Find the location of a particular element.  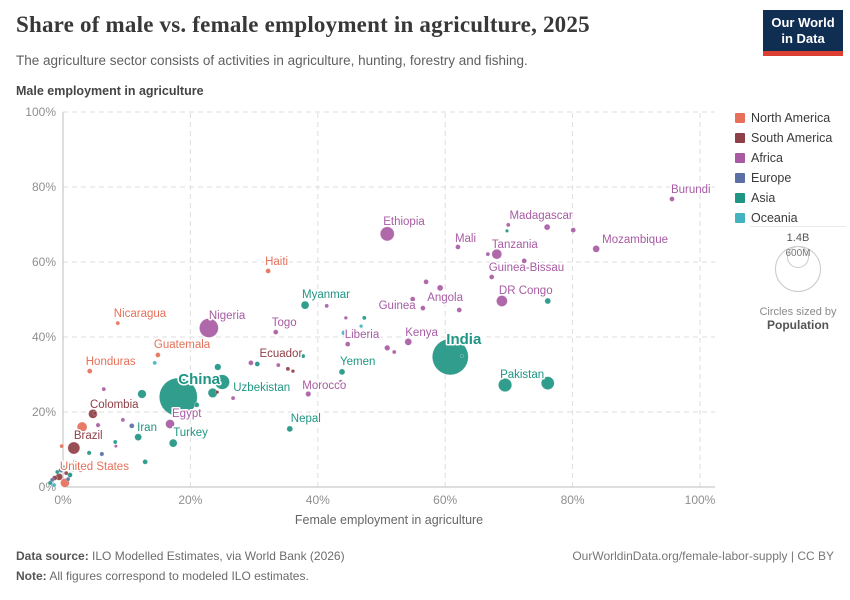

data-point-india is located at coordinates (450, 357).